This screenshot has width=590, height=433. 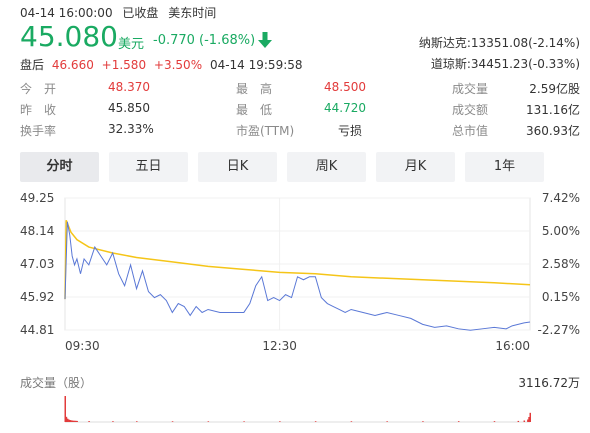 What do you see at coordinates (192, 13) in the screenshot?
I see `header-timezone: 美东时间` at bounding box center [192, 13].